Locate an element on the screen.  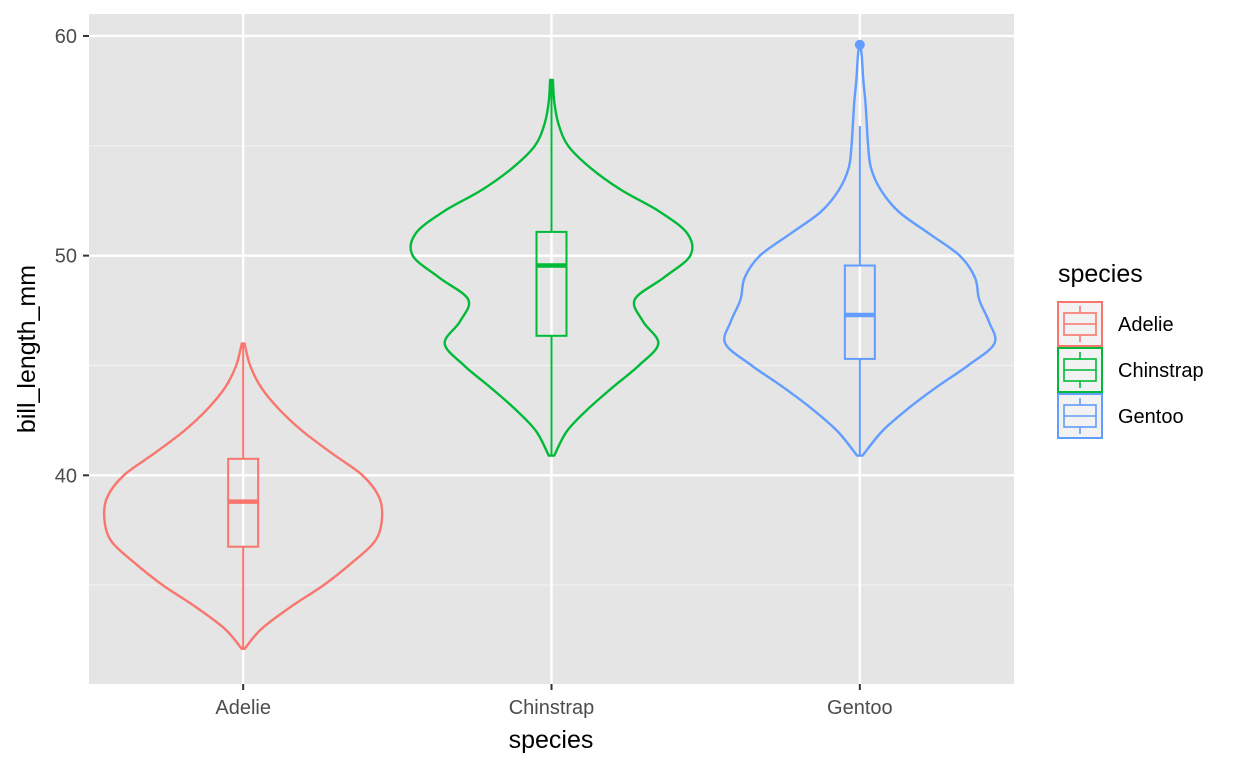
x-tick-label-chinstrap: Chinstrap is located at coordinates (552, 708).